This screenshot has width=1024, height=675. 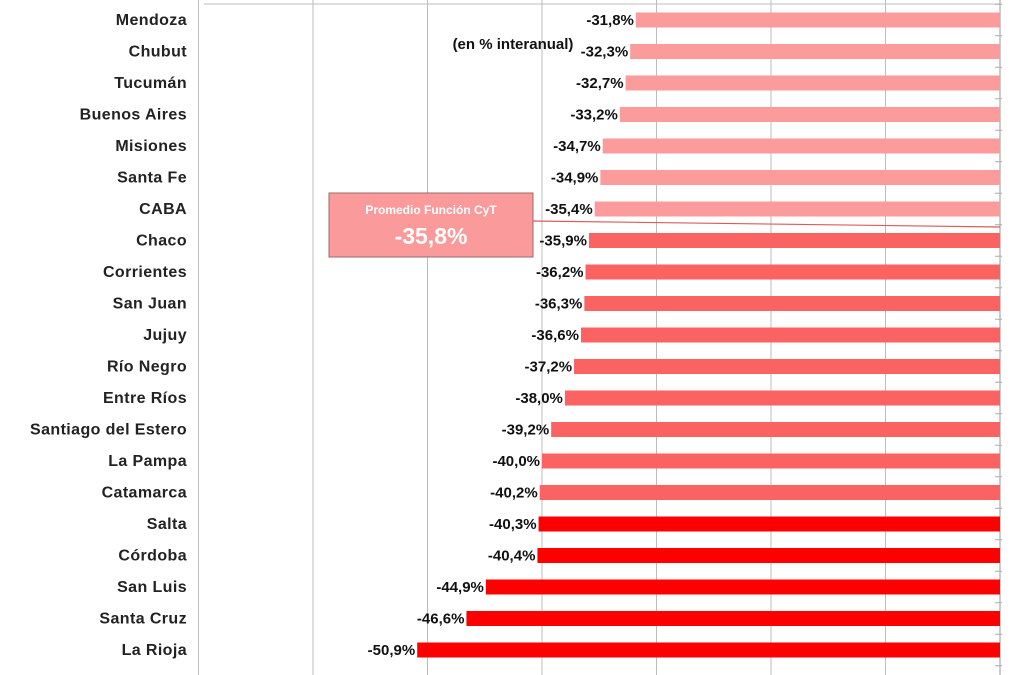 What do you see at coordinates (151, 146) in the screenshot?
I see `category-label: Misiones` at bounding box center [151, 146].